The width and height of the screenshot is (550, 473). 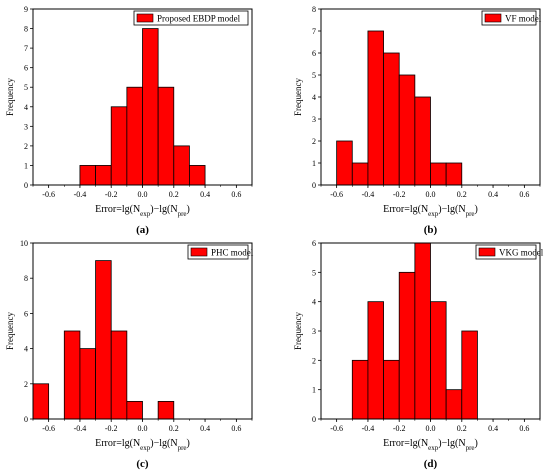 I want to click on y-tick-label: 9, so click(x=26, y=9).